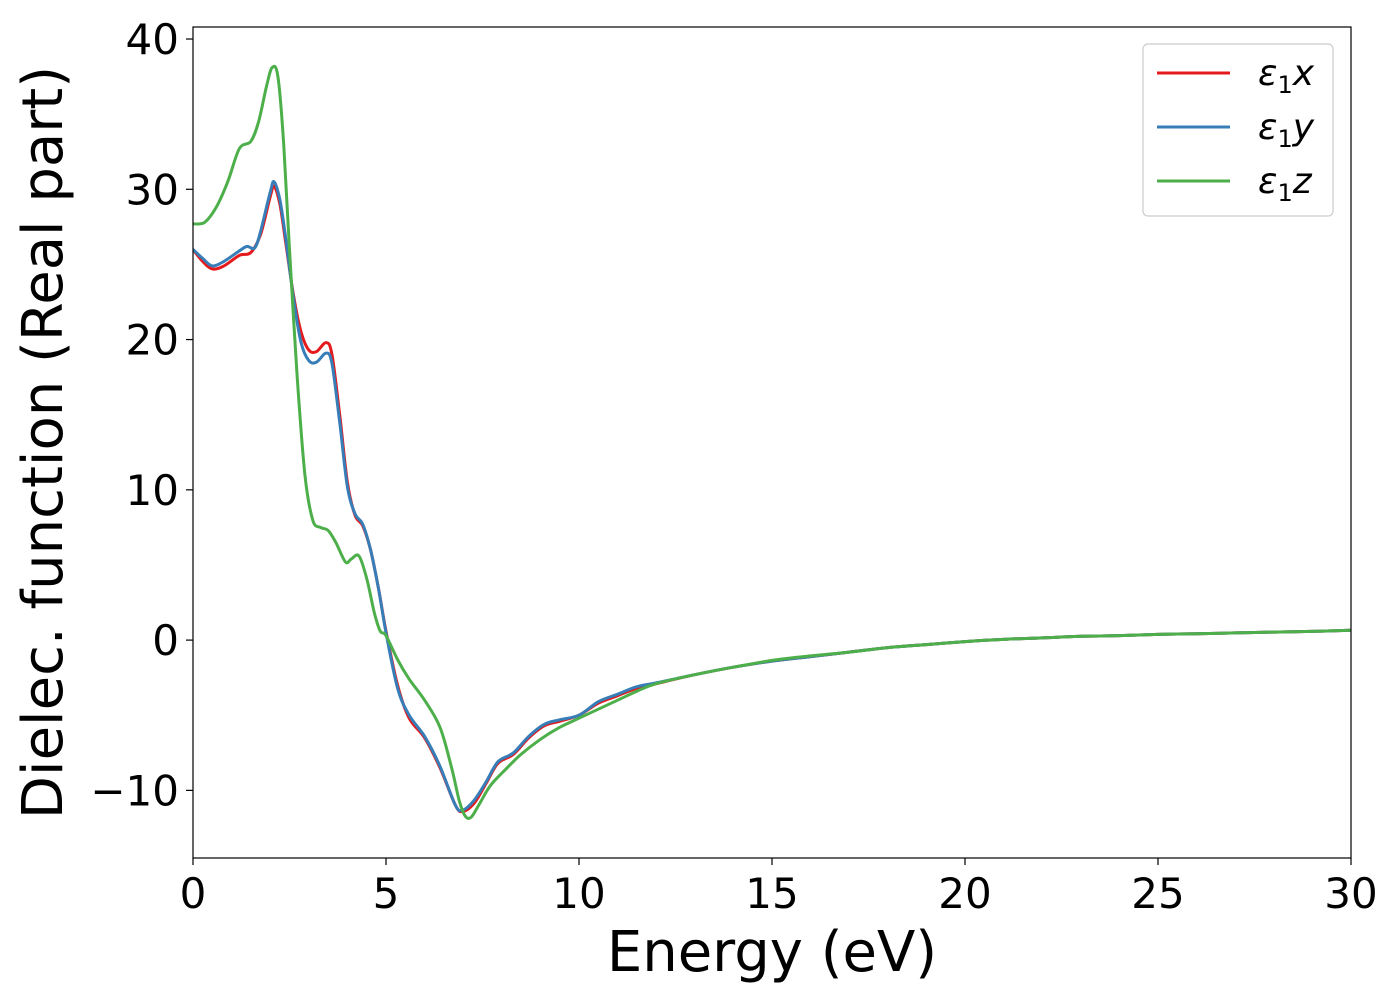  What do you see at coordinates (964, 893) in the screenshot?
I see `x-tick-label: 20` at bounding box center [964, 893].